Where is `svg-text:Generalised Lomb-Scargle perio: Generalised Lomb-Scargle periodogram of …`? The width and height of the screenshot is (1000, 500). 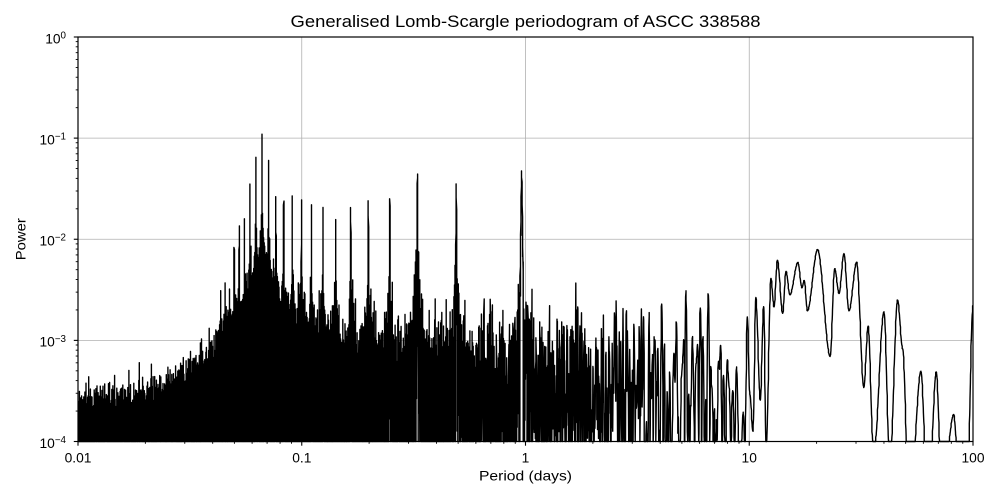 svg-text:Generalised Lomb-Scargle perio: Generalised Lomb-Scargle periodogram of … is located at coordinates (526, 21).